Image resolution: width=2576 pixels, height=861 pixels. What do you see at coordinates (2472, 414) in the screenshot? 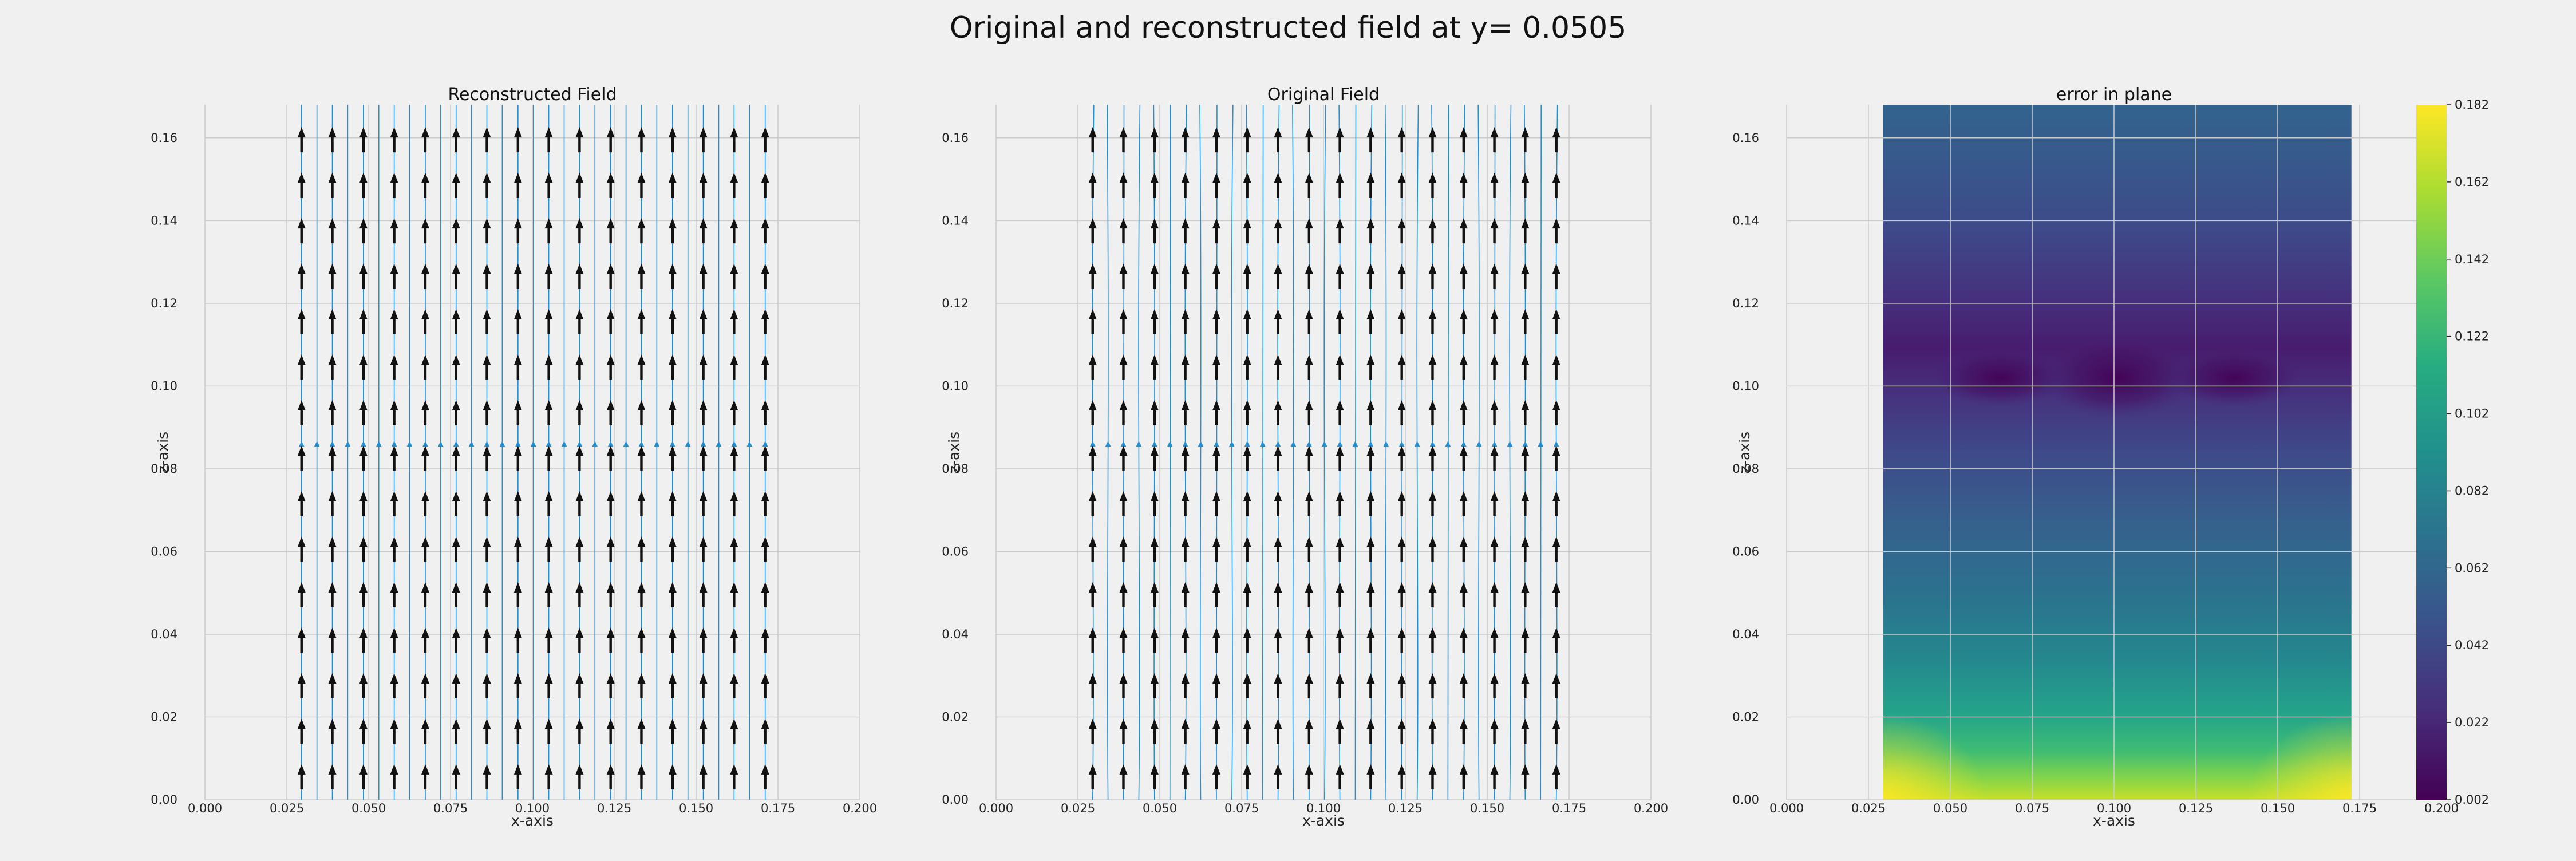
I see `colorbar-tick-label: 0.102` at bounding box center [2472, 414].